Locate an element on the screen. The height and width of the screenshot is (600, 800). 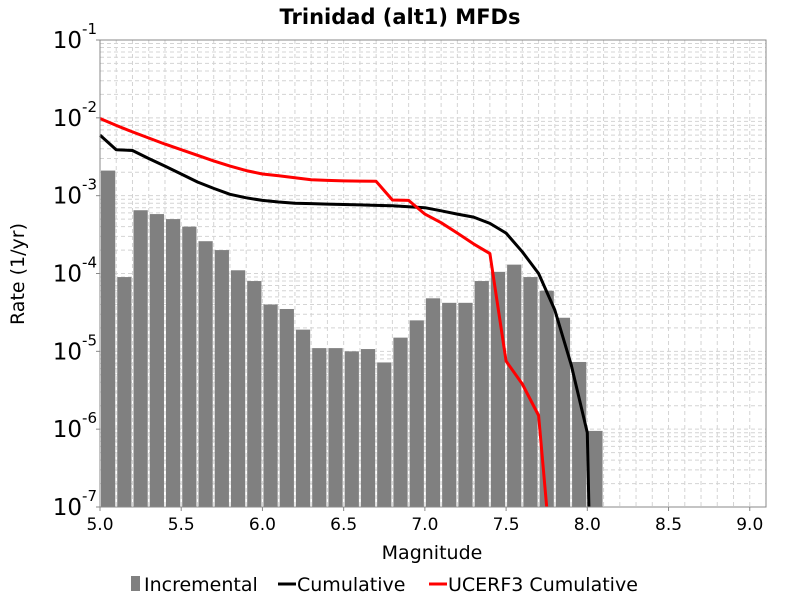
legend-label-cumulative: Cumulative is located at coordinates (351, 585).